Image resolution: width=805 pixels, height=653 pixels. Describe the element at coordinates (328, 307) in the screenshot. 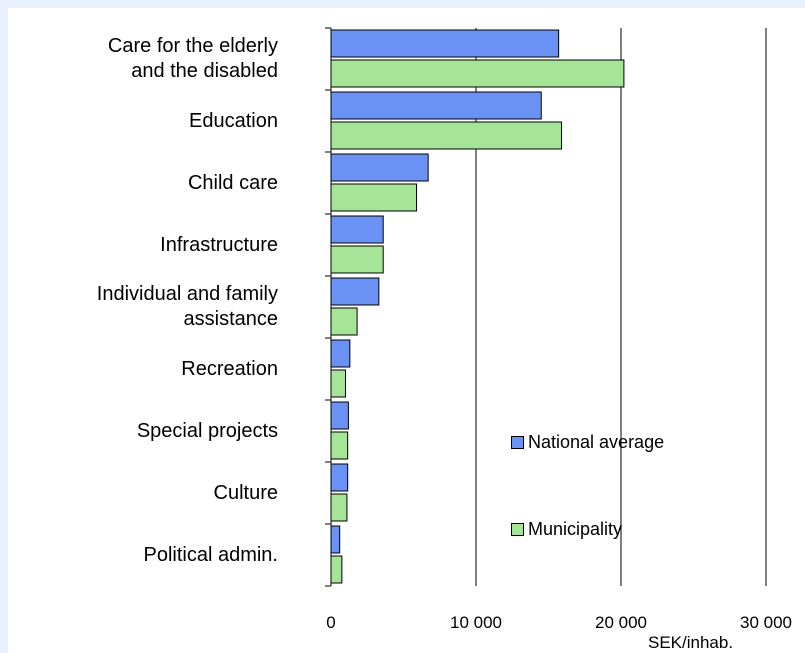

I see `y-axis` at that location.